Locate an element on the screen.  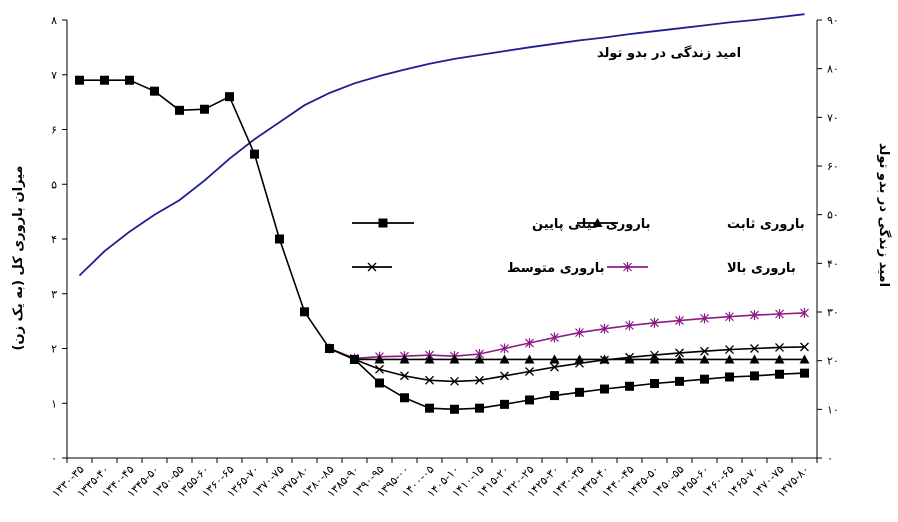
legend-label: باروری بالا is located at coordinates (761, 268).